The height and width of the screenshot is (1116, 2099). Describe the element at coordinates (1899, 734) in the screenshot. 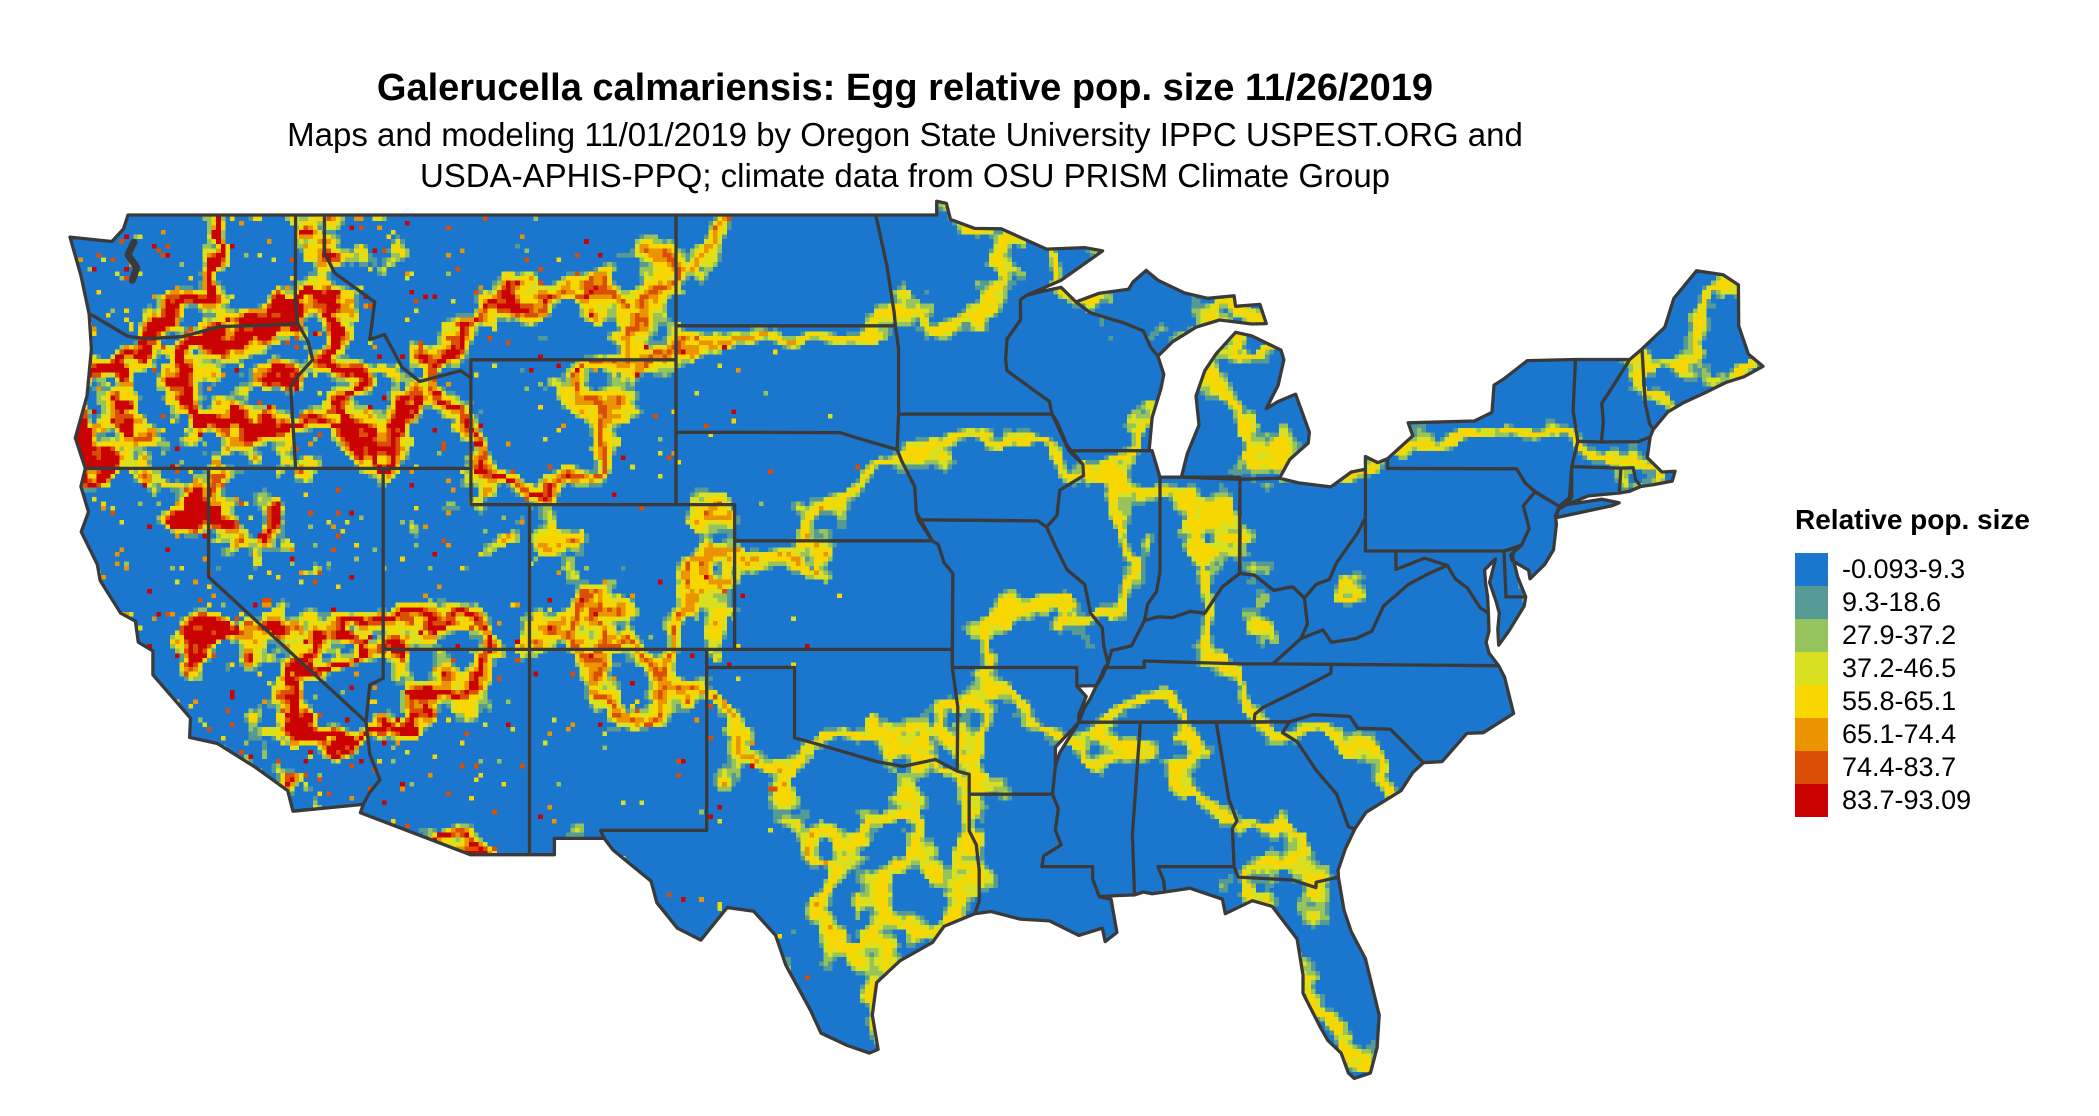

I see `legend-label: 65.1-74.4` at that location.